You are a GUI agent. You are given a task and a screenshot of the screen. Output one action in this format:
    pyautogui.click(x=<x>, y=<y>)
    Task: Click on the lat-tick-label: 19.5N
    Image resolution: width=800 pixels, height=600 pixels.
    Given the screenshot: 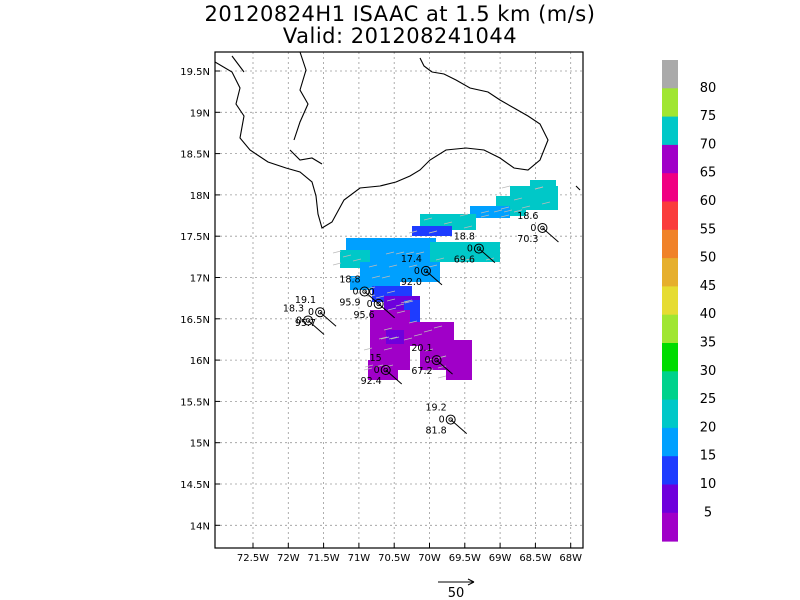 What is the action you would take?
    pyautogui.click(x=195, y=72)
    